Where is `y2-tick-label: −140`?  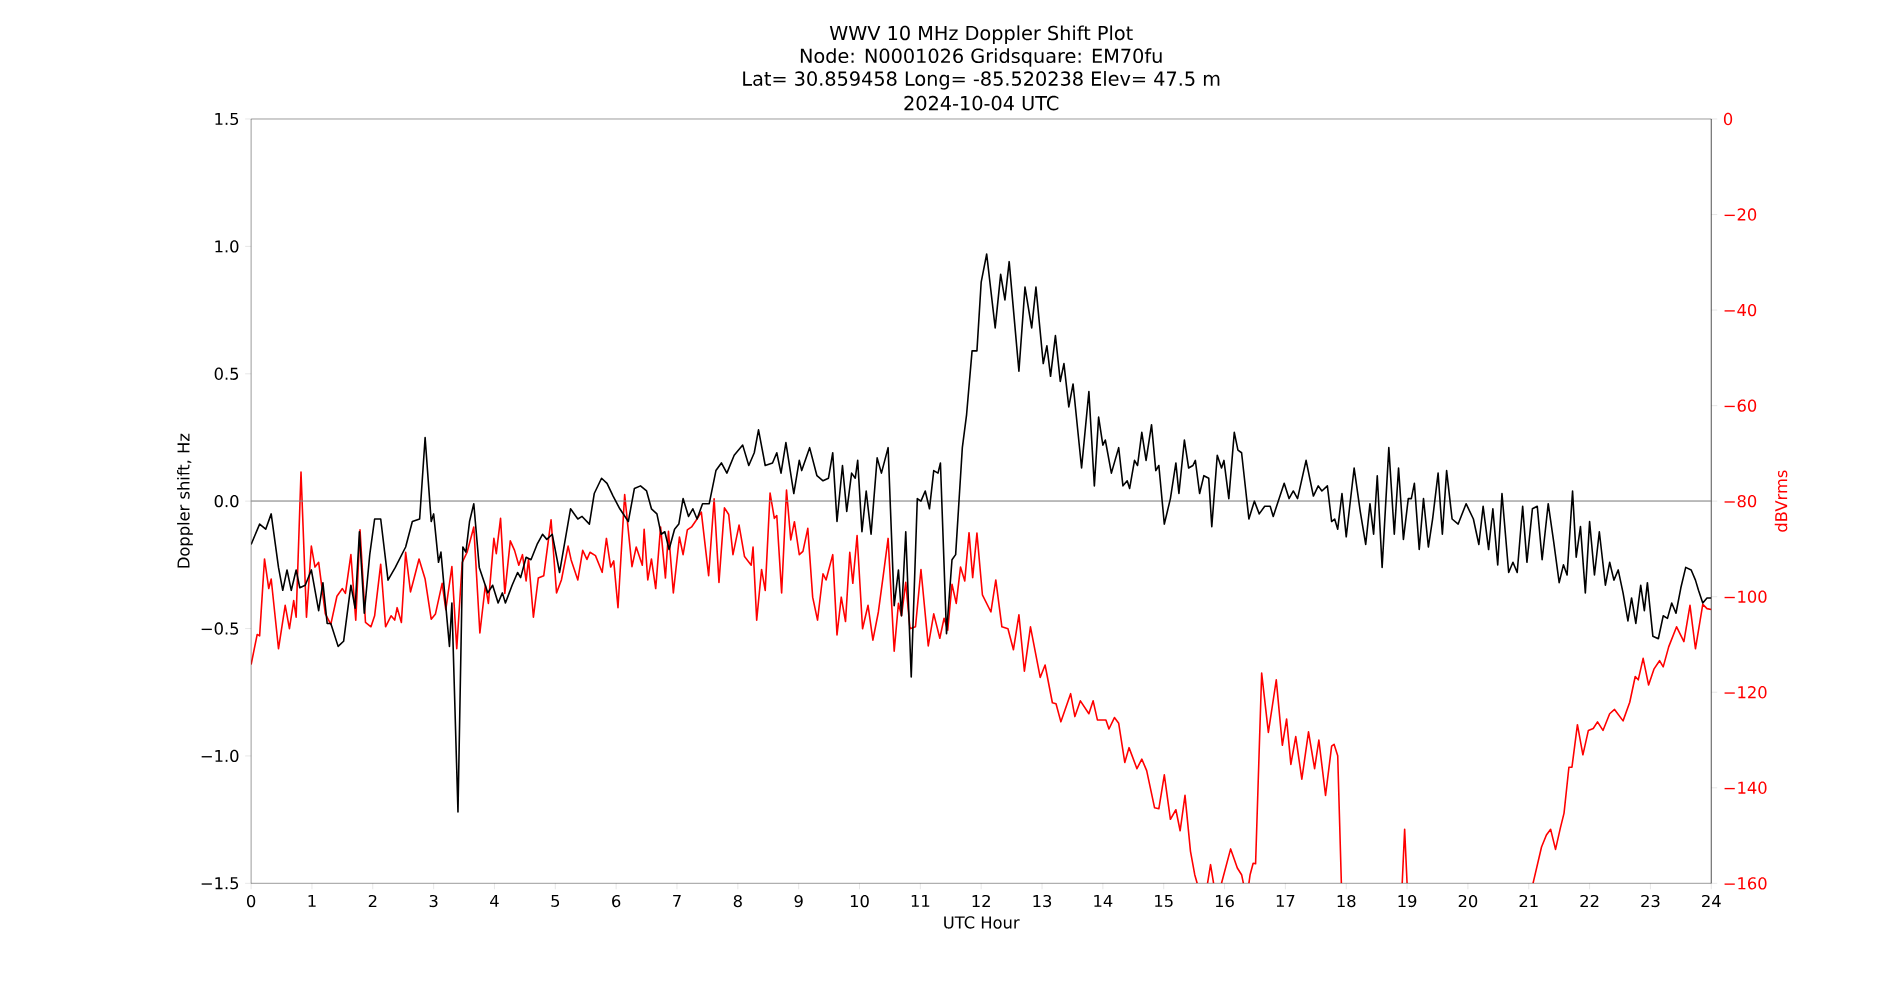
y2-tick-label: −140 is located at coordinates (1745, 788).